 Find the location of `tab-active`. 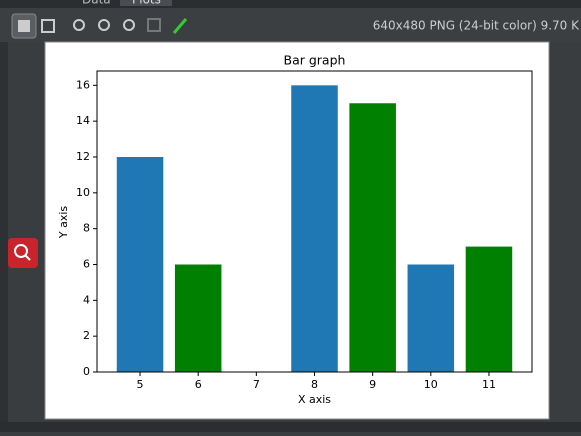

tab-active is located at coordinates (146, 3).